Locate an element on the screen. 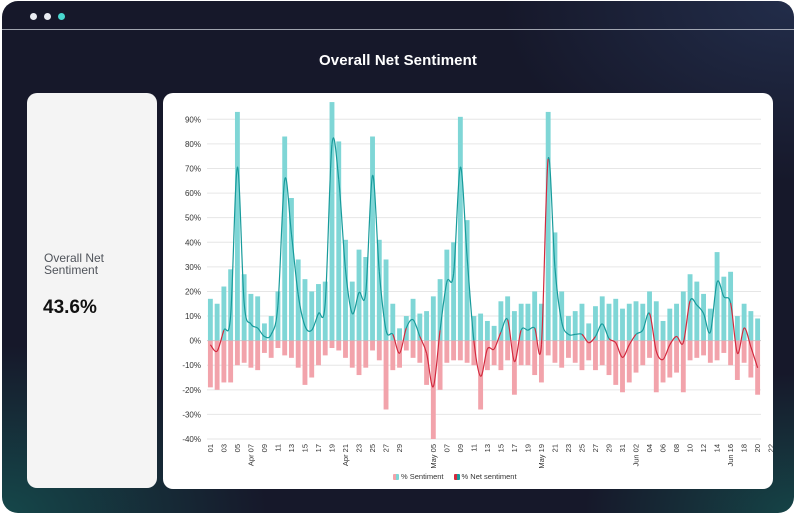 The width and height of the screenshot is (797, 516). legend-item: % Net sentiment is located at coordinates (485, 476).